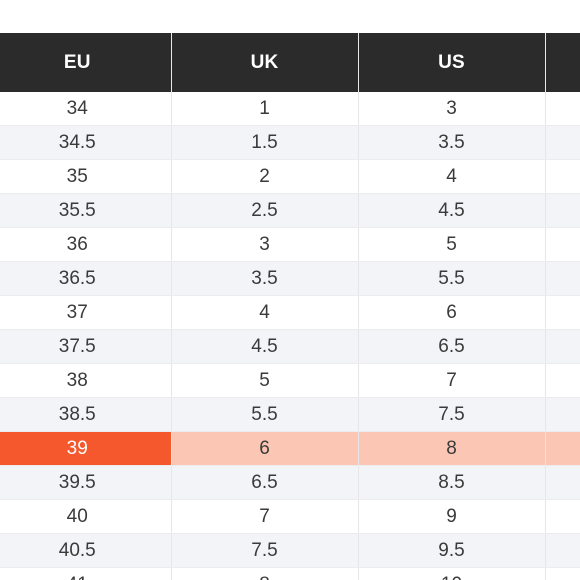  What do you see at coordinates (86, 109) in the screenshot?
I see `cell-eu: 34` at bounding box center [86, 109].